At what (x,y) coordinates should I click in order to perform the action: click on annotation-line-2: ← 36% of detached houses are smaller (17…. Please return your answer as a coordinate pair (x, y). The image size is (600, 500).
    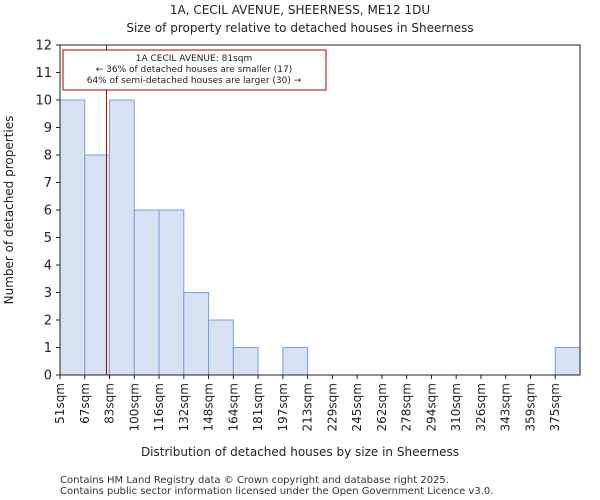
    Looking at the image, I should click on (194, 70).